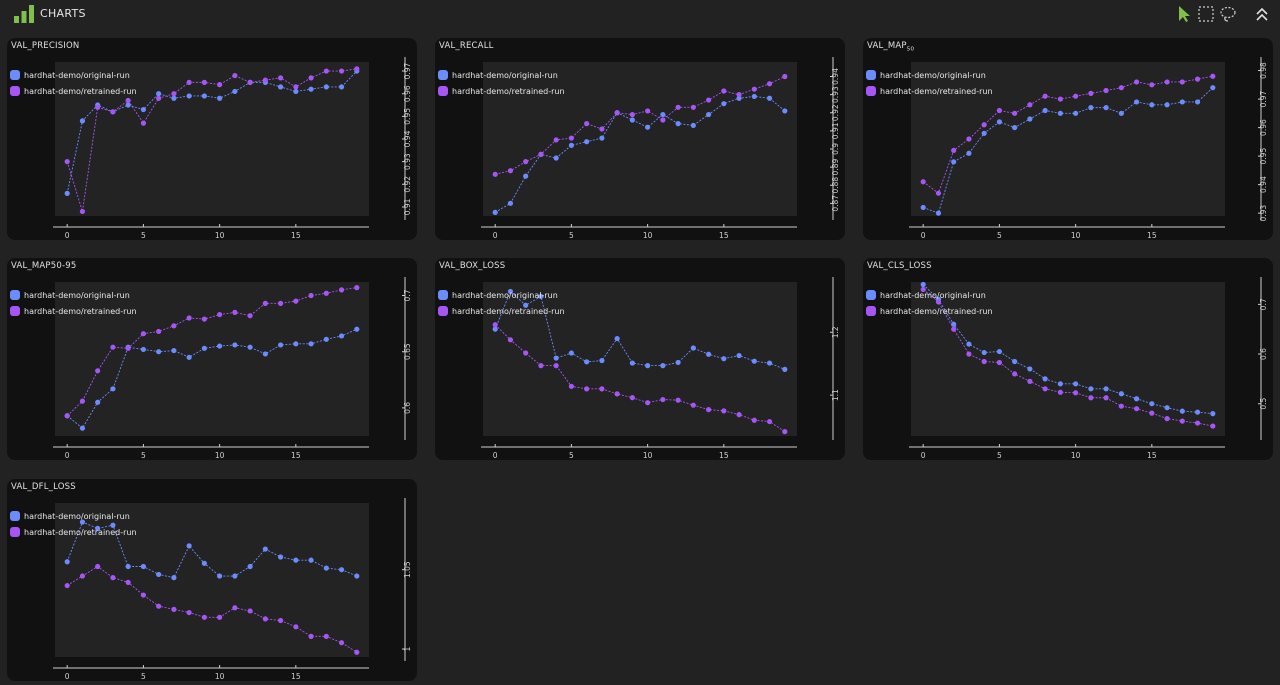 This screenshot has height=685, width=1280. What do you see at coordinates (1262, 14) in the screenshot?
I see `collapse-icon` at bounding box center [1262, 14].